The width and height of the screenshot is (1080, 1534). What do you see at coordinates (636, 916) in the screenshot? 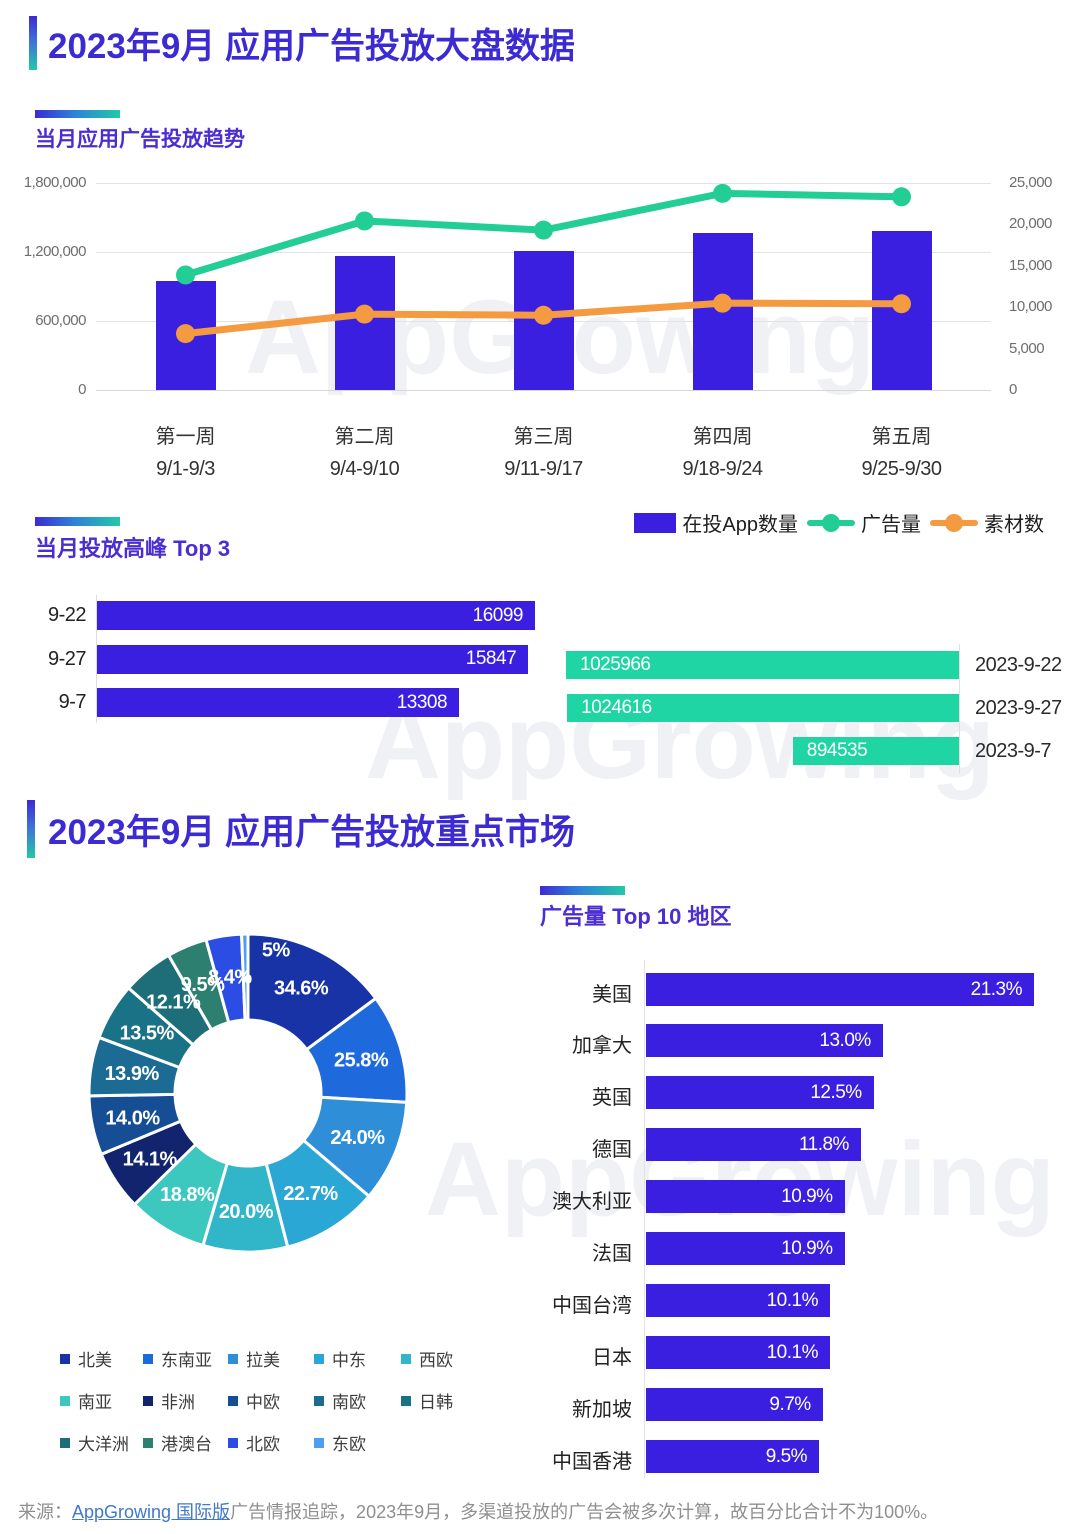
I see `top10-title: 广告量 Top 10 地区` at bounding box center [636, 916].